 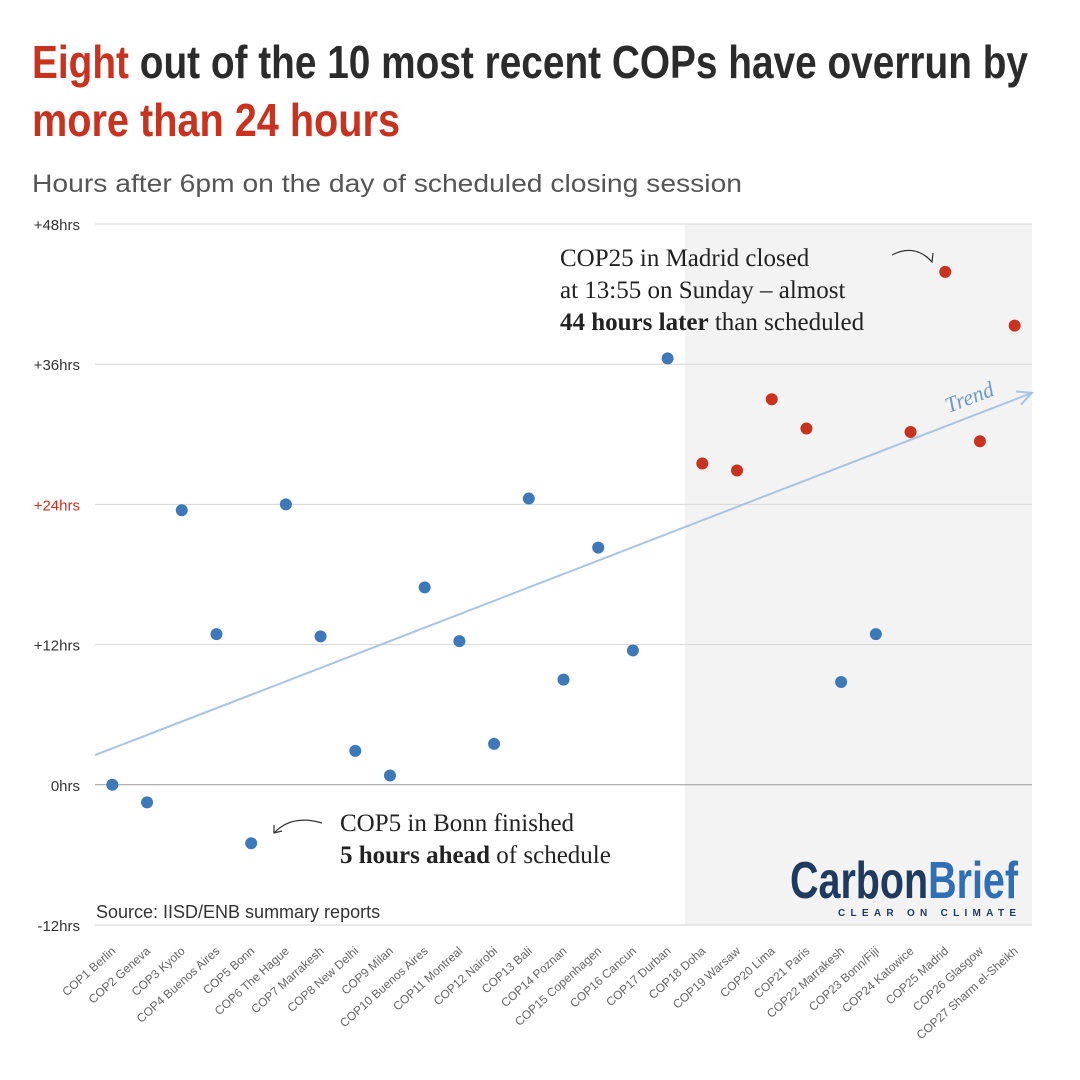 What do you see at coordinates (634, 322) in the screenshot?
I see `annotation-bold: 44 hours later` at bounding box center [634, 322].